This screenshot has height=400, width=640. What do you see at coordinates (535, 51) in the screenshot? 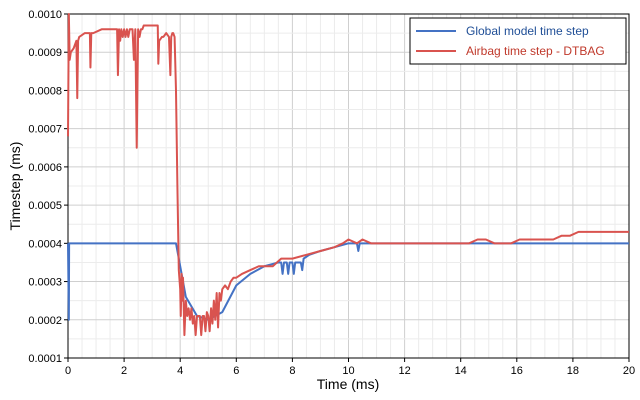
I see `legend-label-airbag: Airbag time step - DTBAG` at bounding box center [535, 51].